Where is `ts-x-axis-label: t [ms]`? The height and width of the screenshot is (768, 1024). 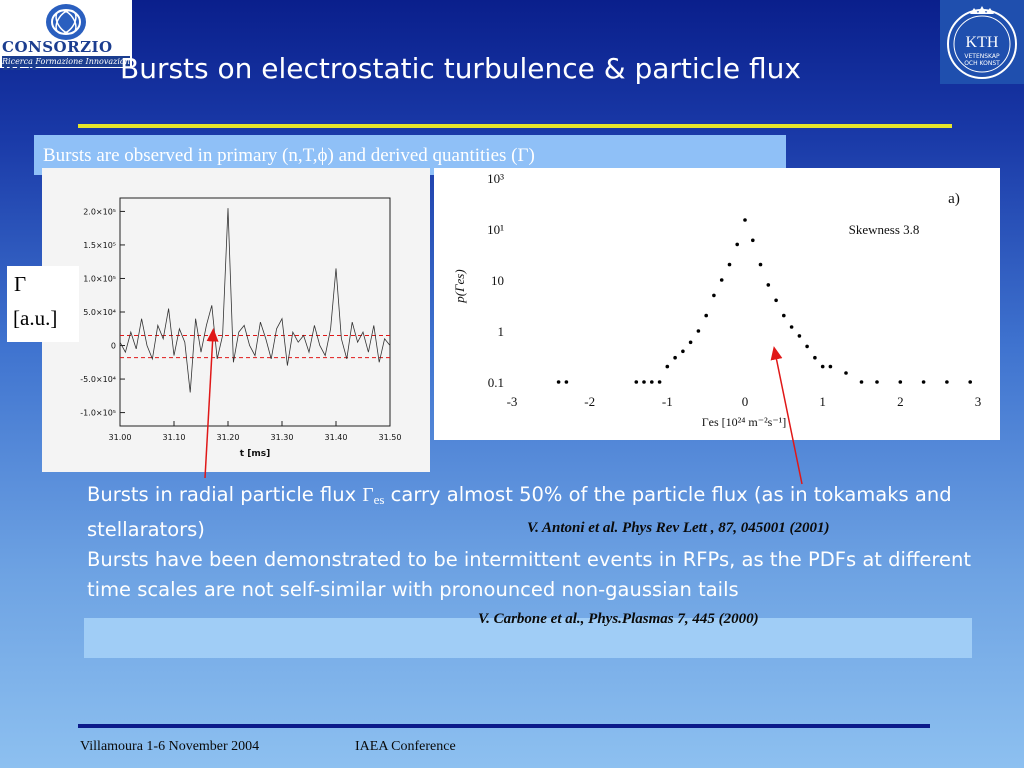 ts-x-axis-label: t [ms] is located at coordinates (255, 454).